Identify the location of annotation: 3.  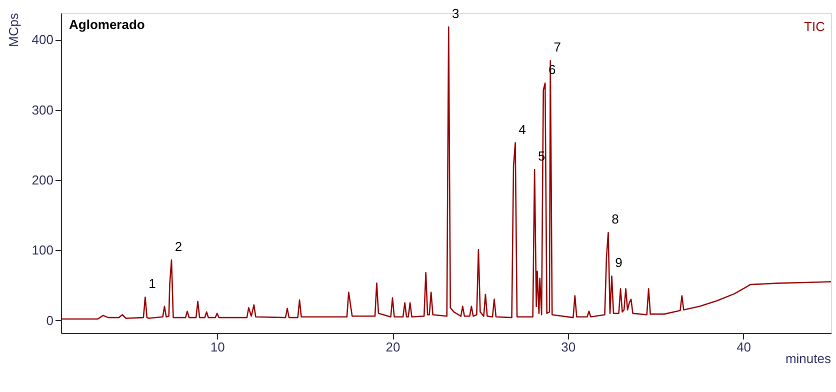
(456, 14).